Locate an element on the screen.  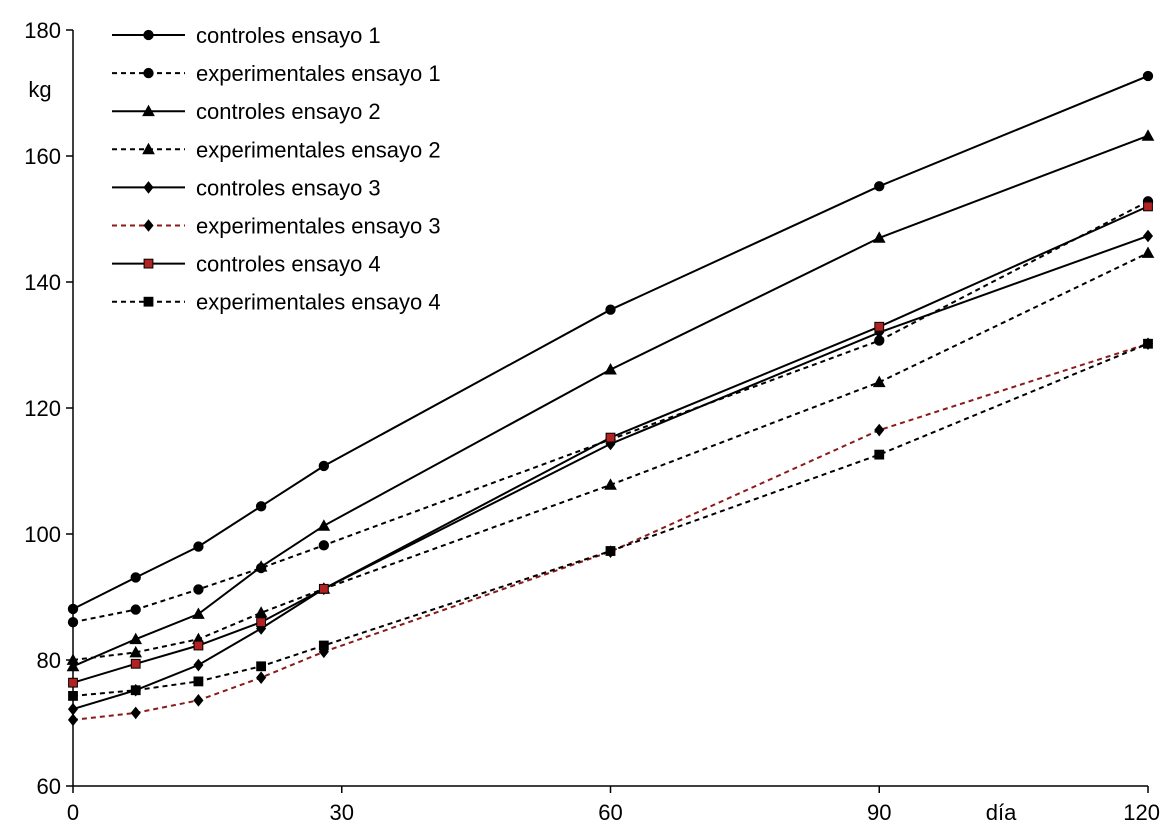
legend-label: controles ensayo 4 is located at coordinates (288, 264).